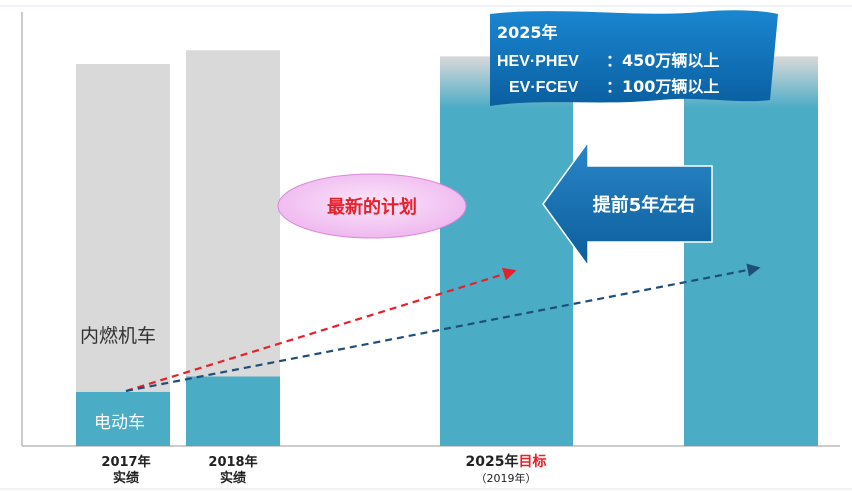  What do you see at coordinates (233, 478) in the screenshot?
I see `category-label-2-sub: 实绩` at bounding box center [233, 478].